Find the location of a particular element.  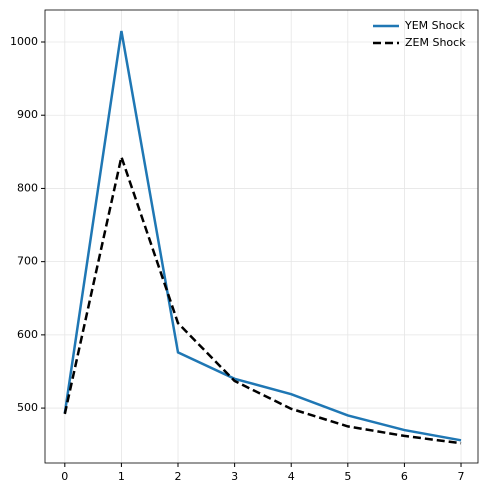

y-tick-label: 1000 is located at coordinates (24, 41).